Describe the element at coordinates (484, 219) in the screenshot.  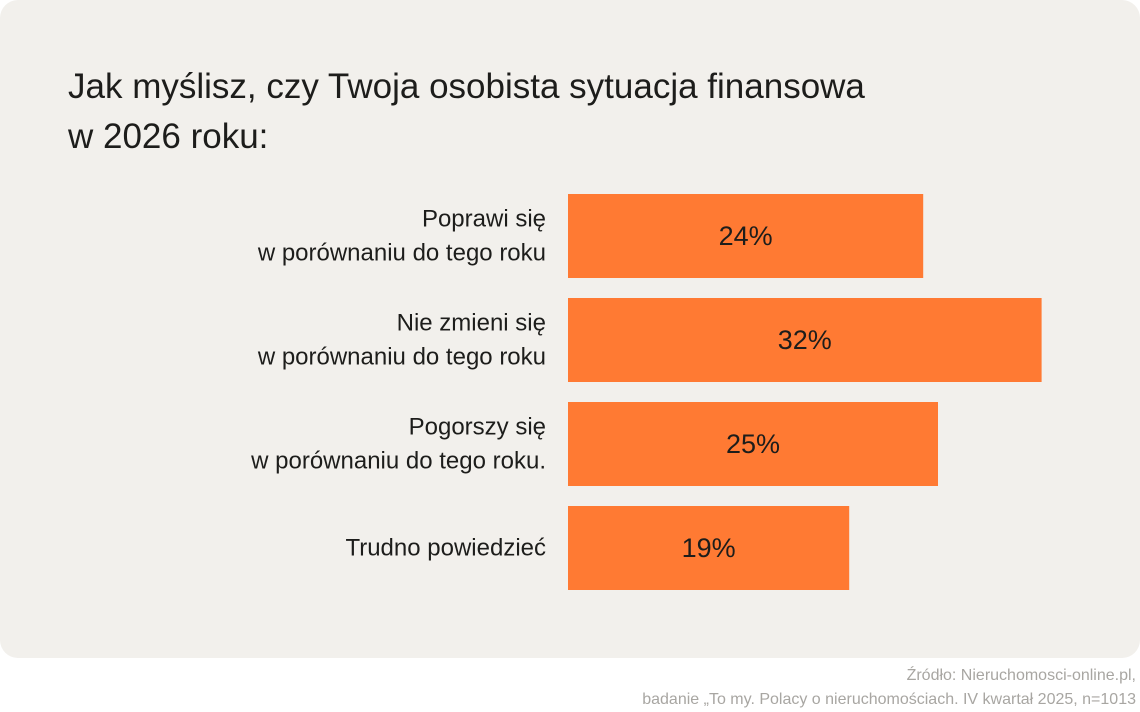
I see `category-label-1-line-1: Poprawi się` at that location.